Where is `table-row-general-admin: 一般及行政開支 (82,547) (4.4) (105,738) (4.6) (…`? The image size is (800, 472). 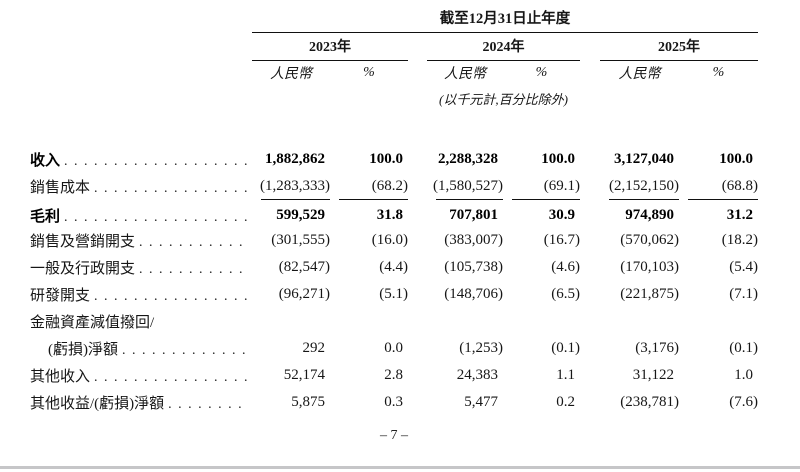
table-row-general-admin: 一般及行政開支 (82,547) (4.4) (105,738) (4.6) (… is located at coordinates (394, 267).